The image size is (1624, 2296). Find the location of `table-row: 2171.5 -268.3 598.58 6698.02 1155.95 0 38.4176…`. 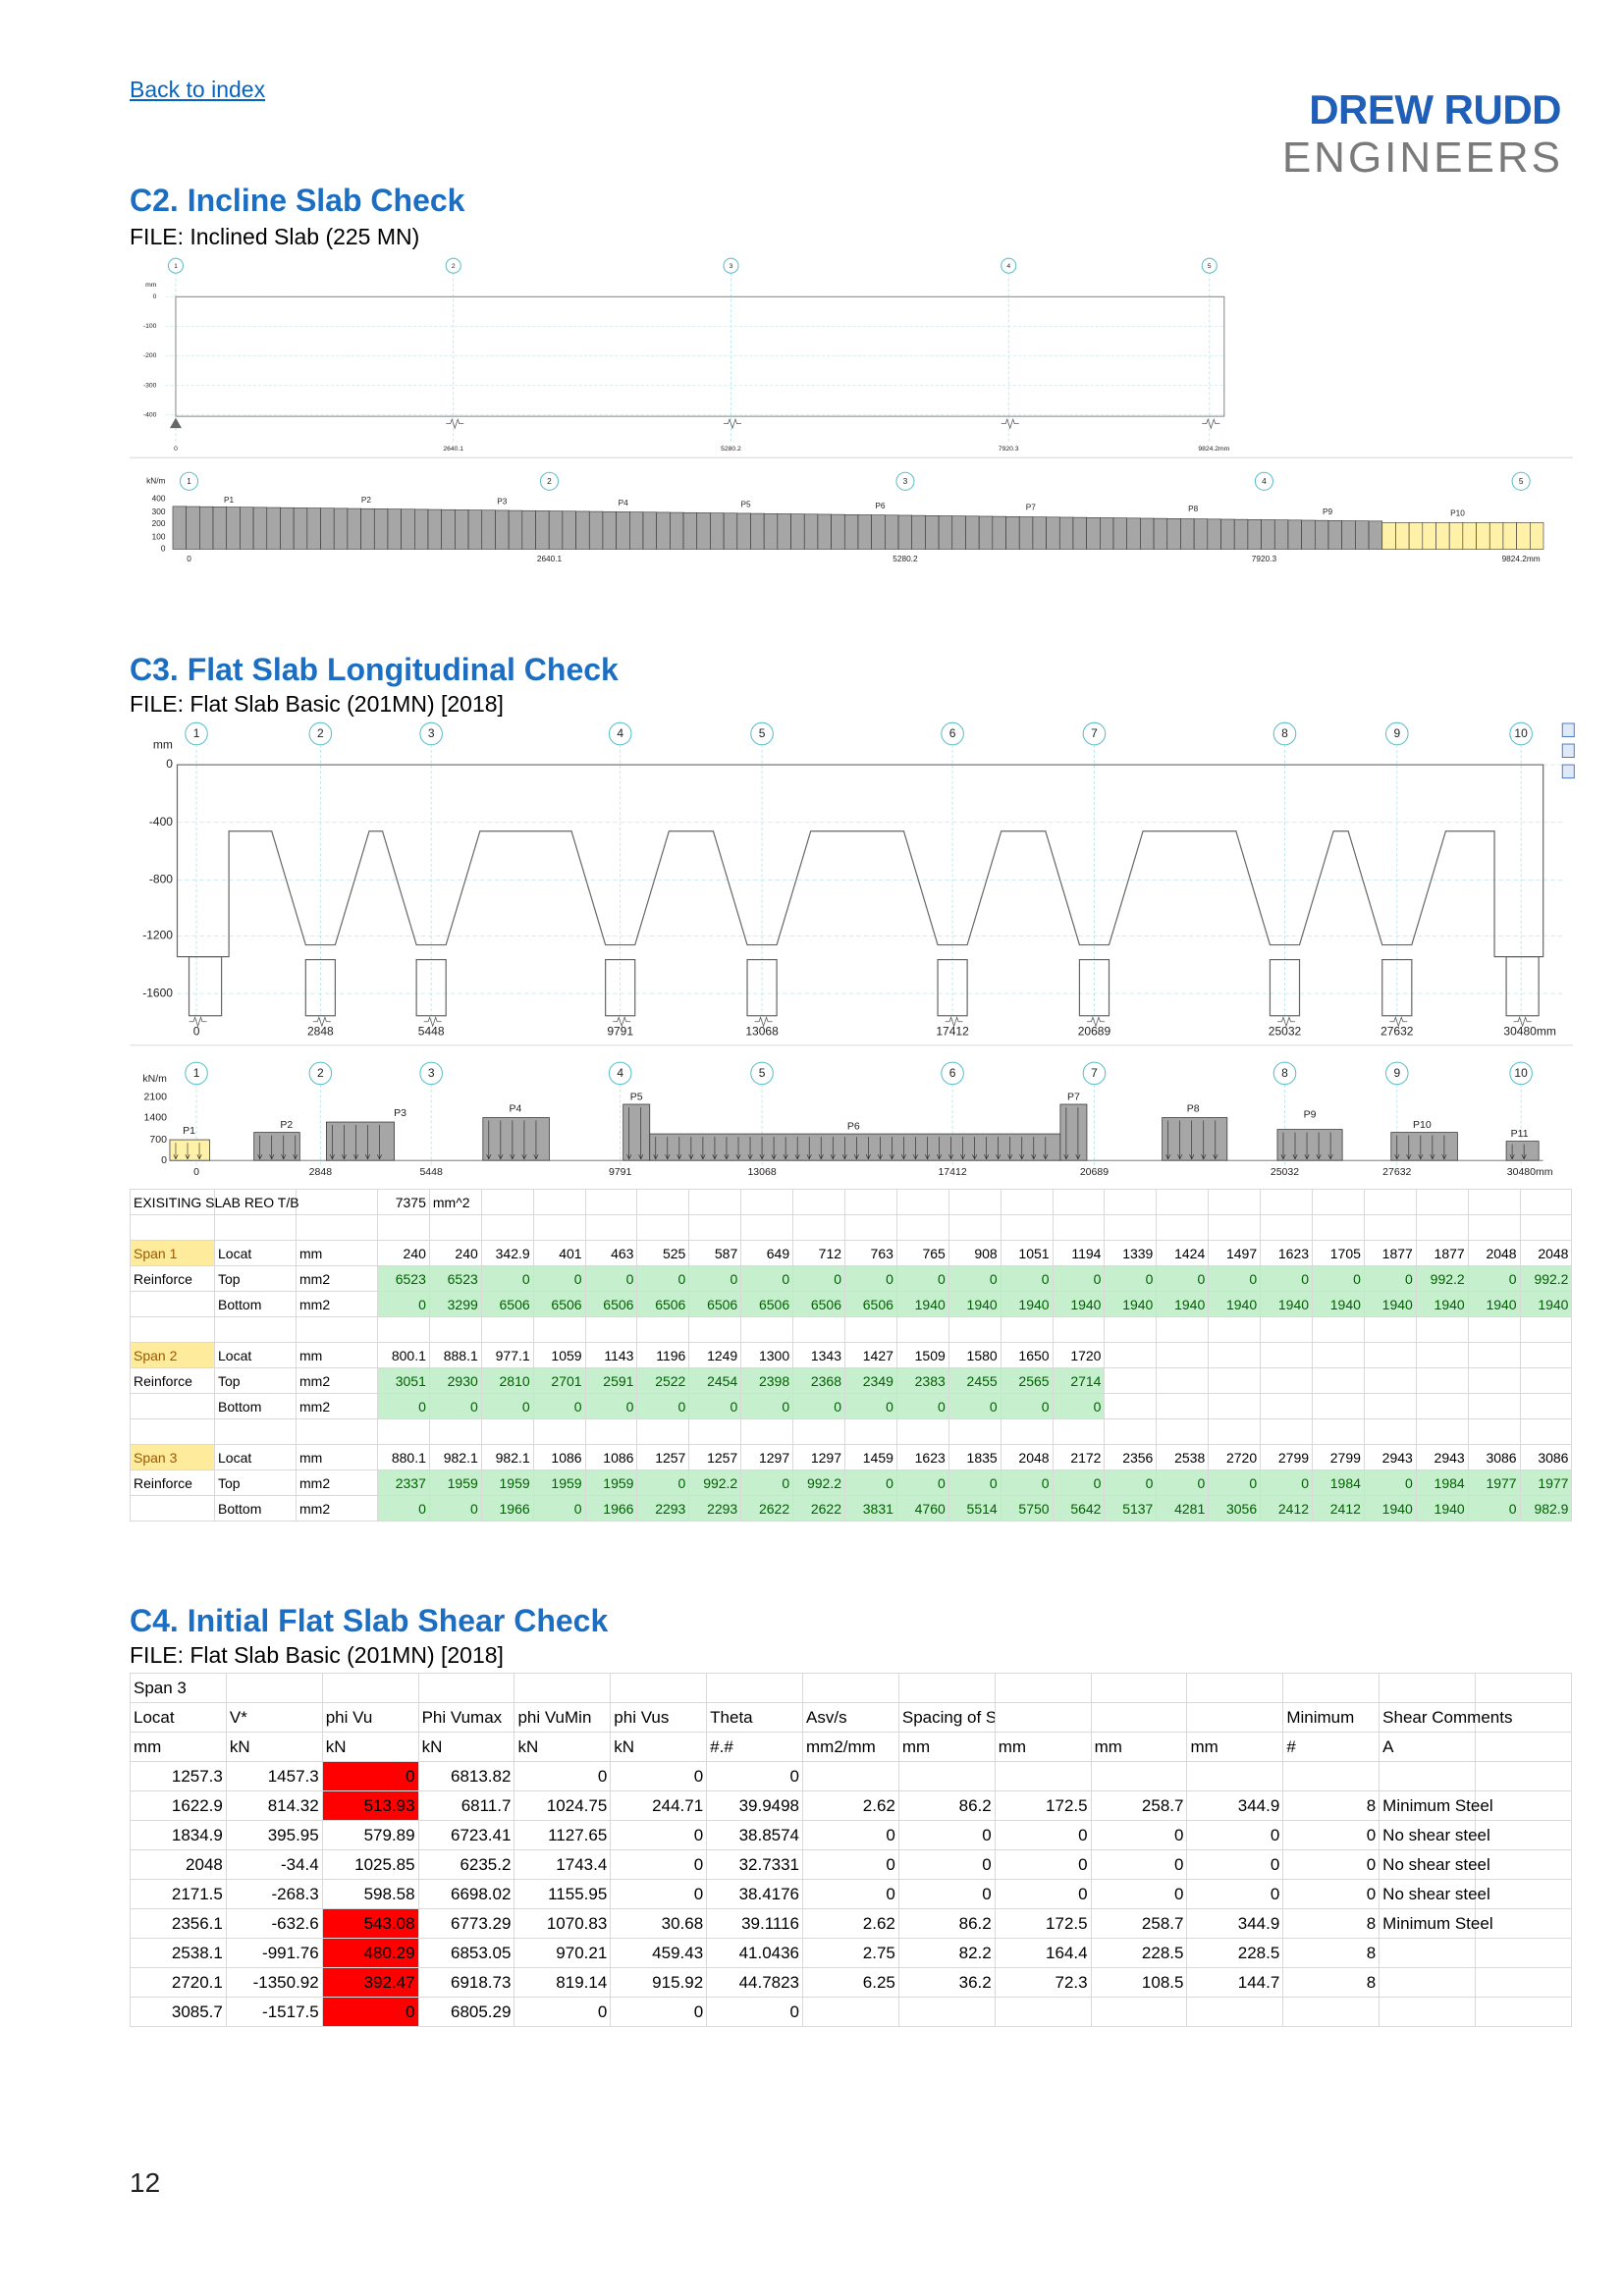

table-row: 2171.5 -268.3 598.58 6698.02 1155.95 0 38.4176… is located at coordinates (851, 1894).